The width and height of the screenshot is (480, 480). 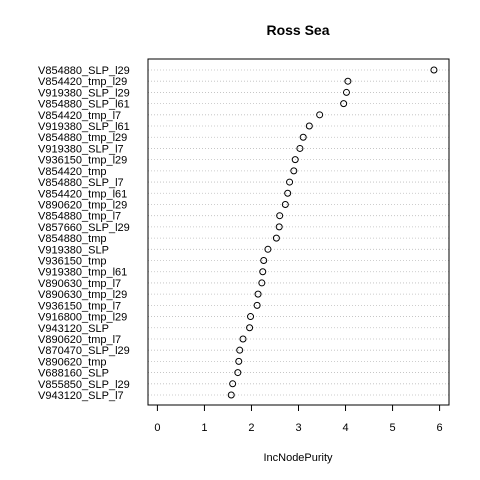 I want to click on y-label: V854880_SLP_l7, so click(x=81, y=183).